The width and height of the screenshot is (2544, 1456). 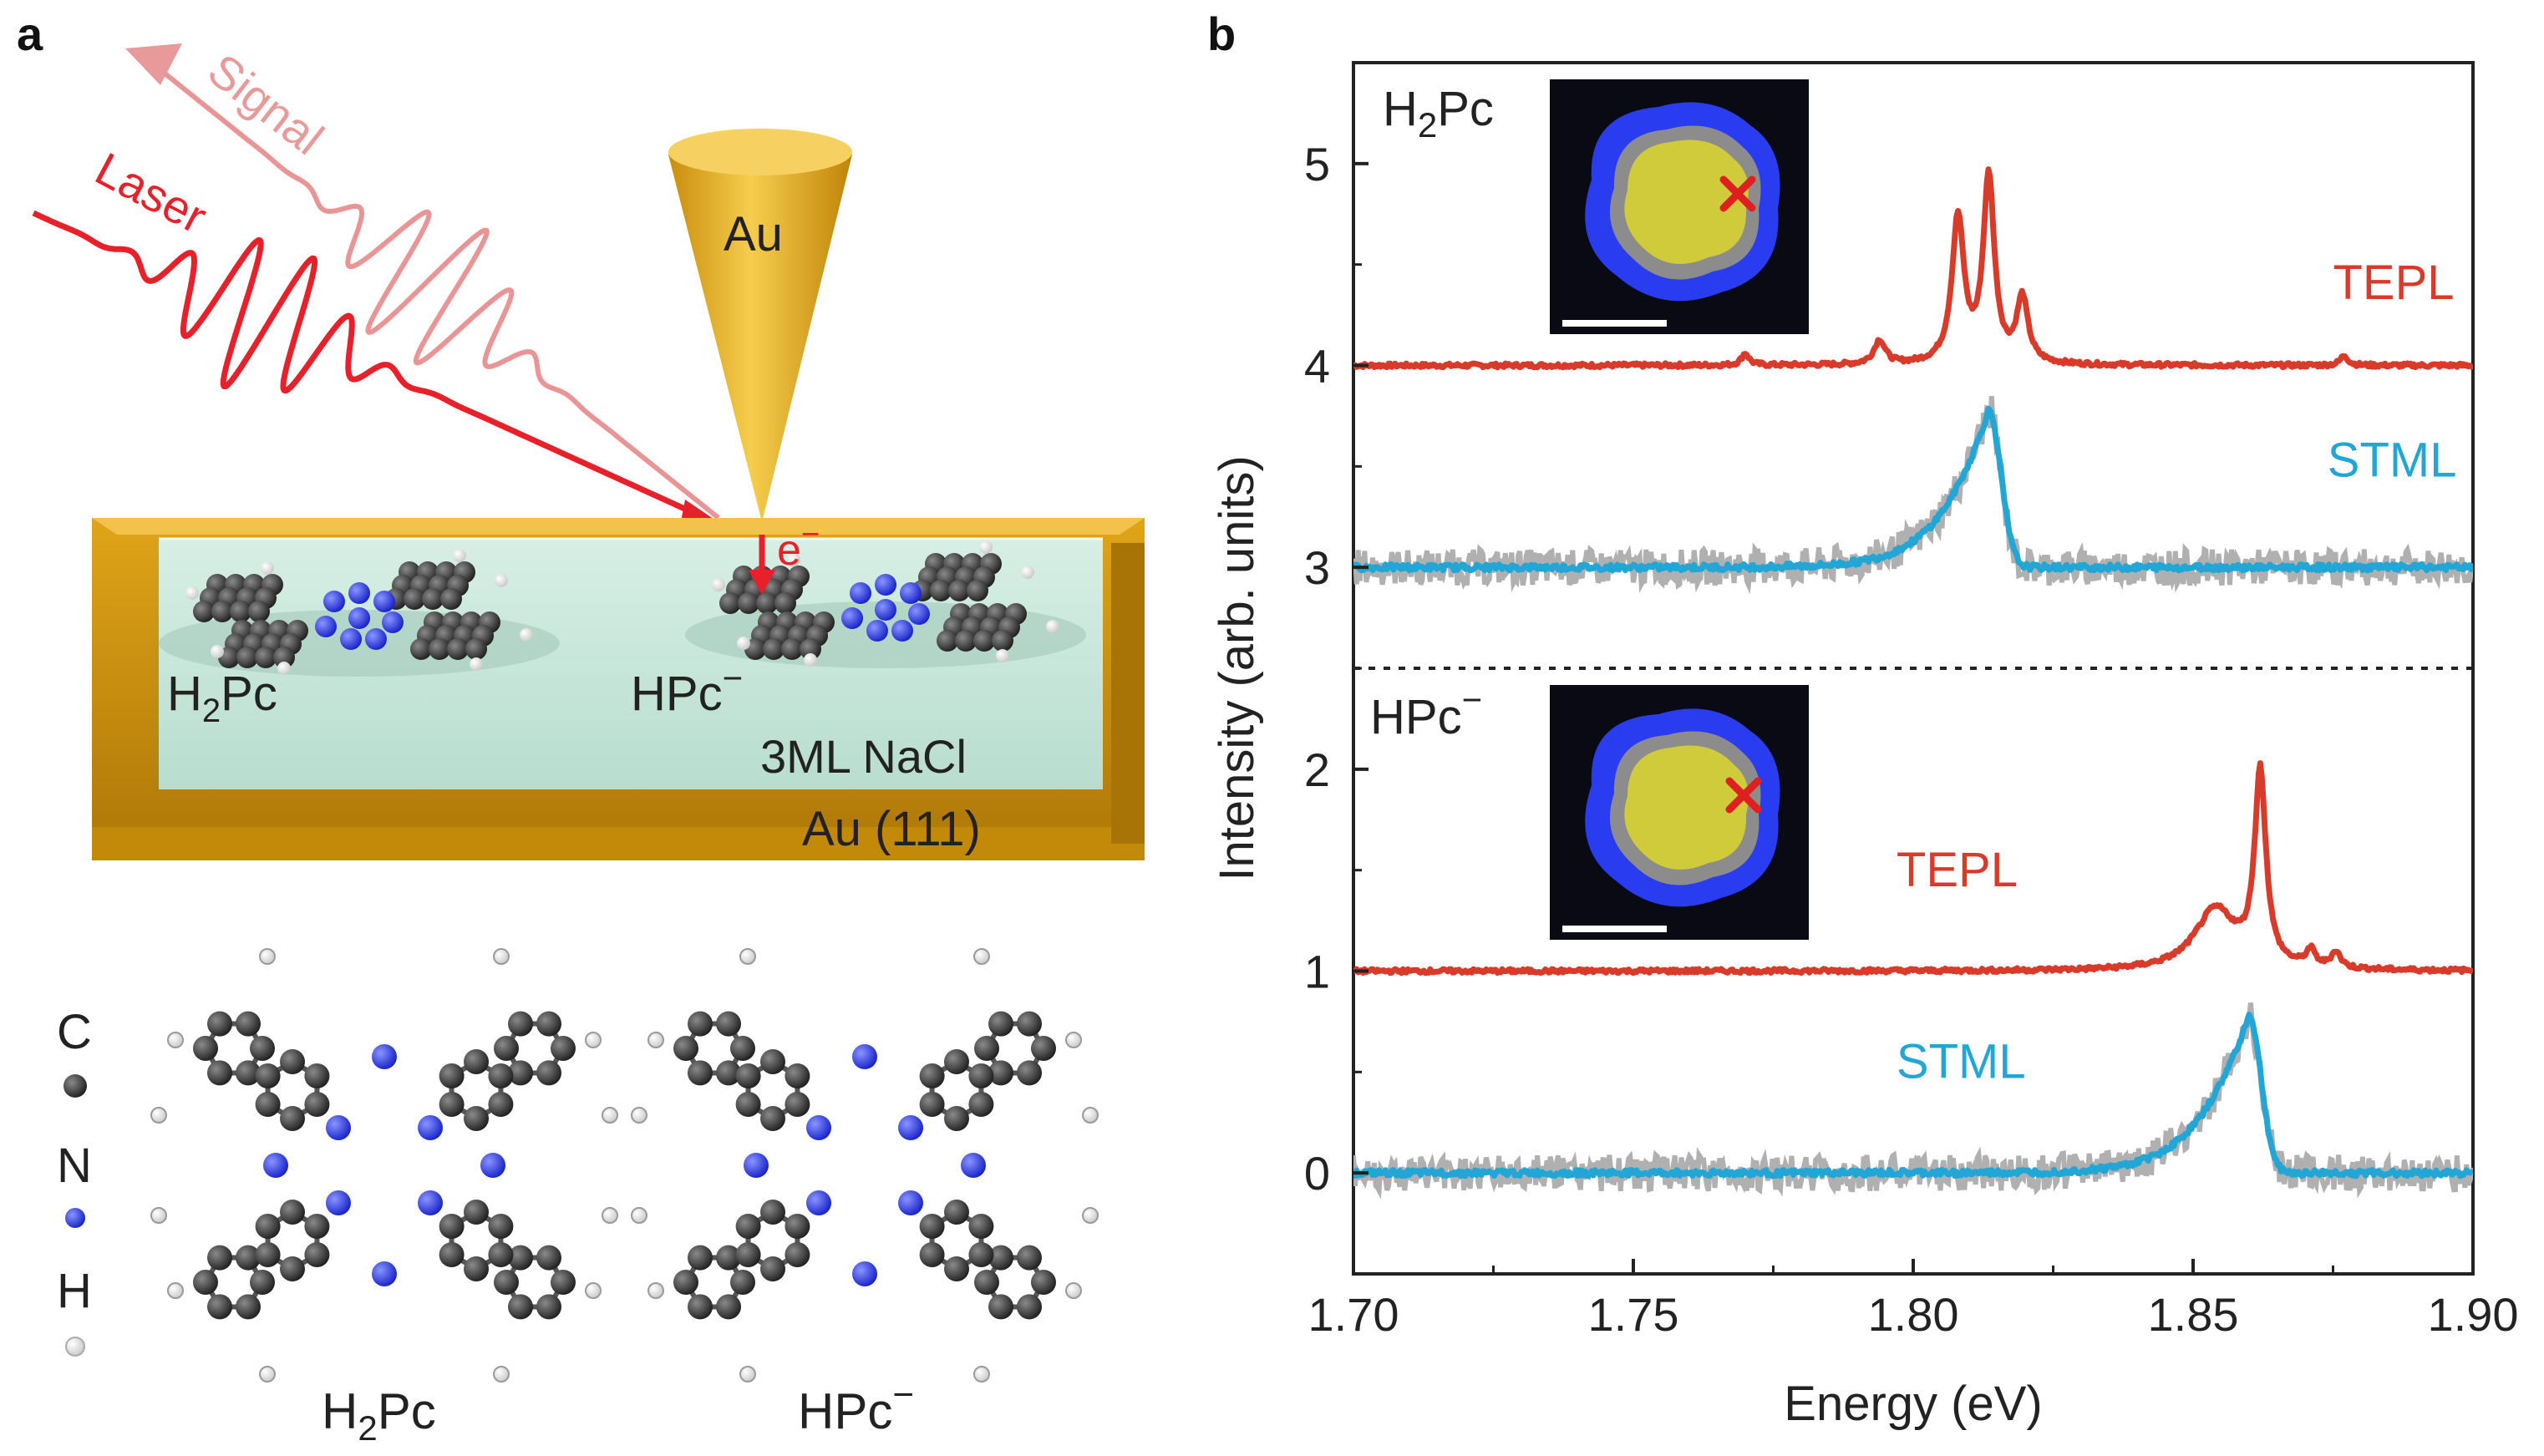 I want to click on hpc-scale-bar, so click(x=1614, y=929).